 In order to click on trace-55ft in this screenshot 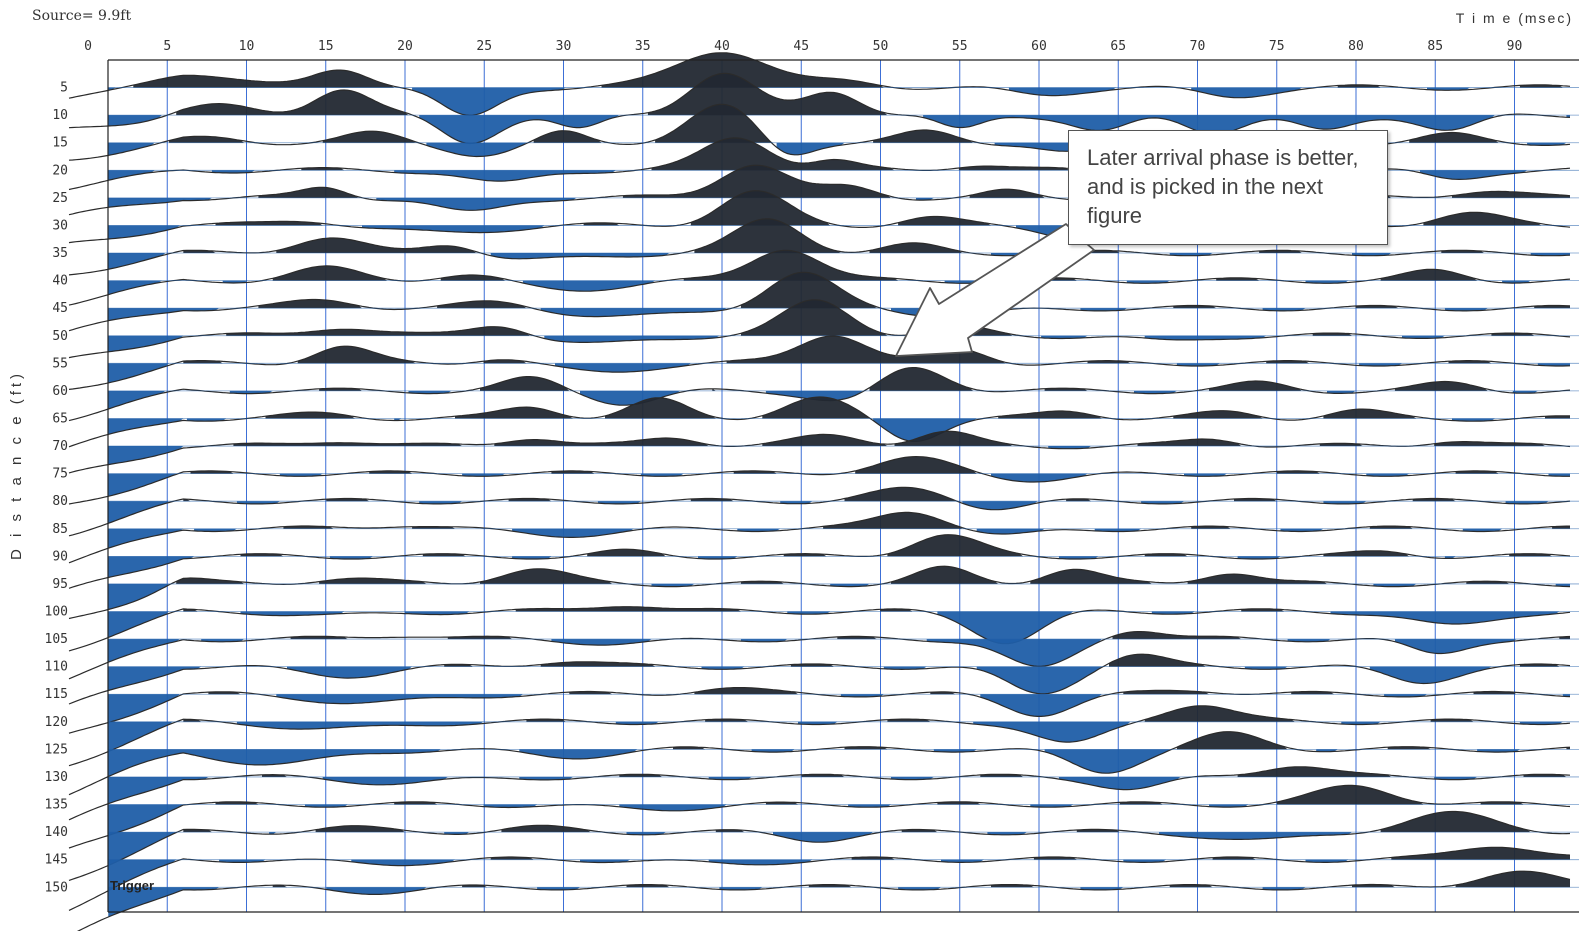, I will do `click(823, 362)`.